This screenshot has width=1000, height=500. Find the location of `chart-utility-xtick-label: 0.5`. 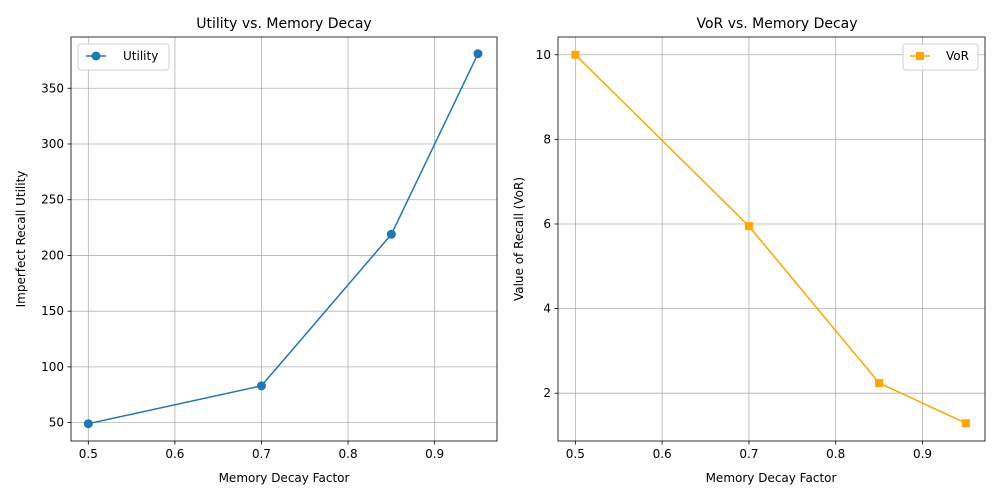

chart-utility-xtick-label: 0.5 is located at coordinates (88, 454).